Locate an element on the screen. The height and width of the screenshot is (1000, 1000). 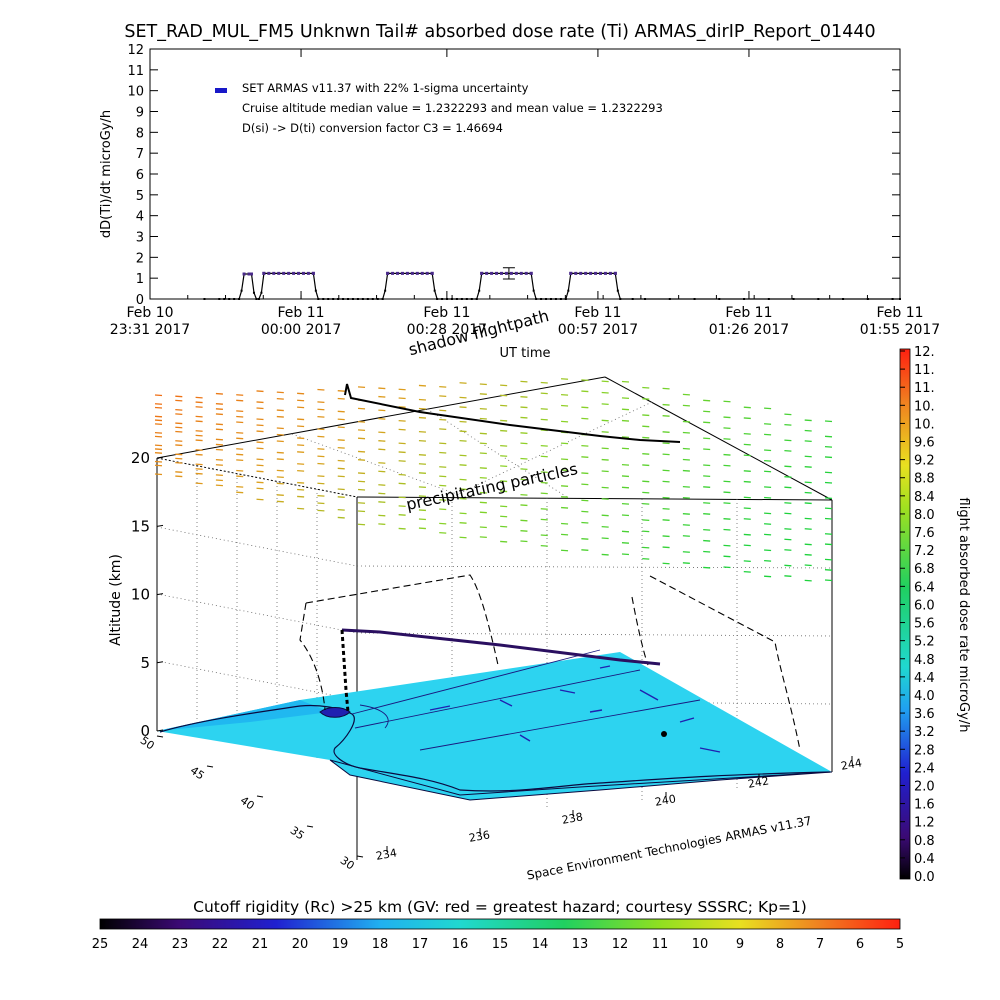
rigidity-colorbar-tick-label: 9 is located at coordinates (740, 944).